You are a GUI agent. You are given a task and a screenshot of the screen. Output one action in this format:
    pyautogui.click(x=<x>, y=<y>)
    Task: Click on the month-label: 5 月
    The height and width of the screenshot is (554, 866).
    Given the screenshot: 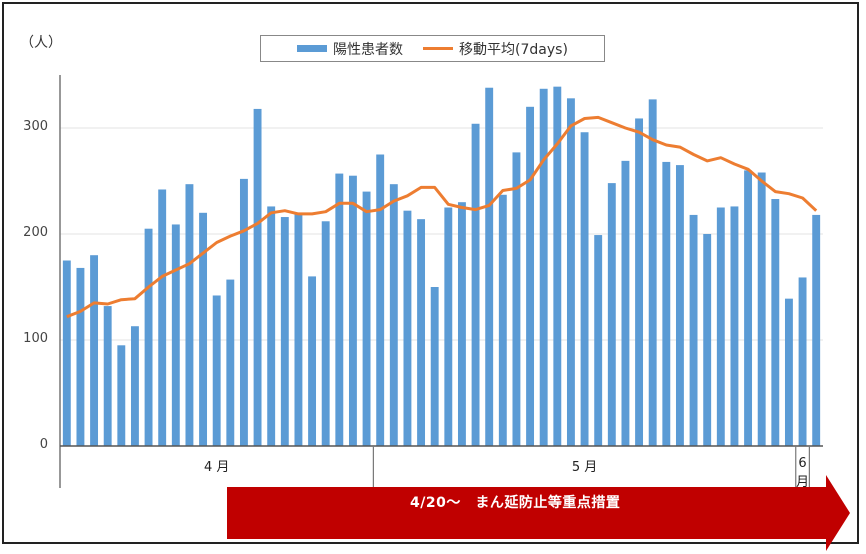 What is the action you would take?
    pyautogui.click(x=584, y=467)
    